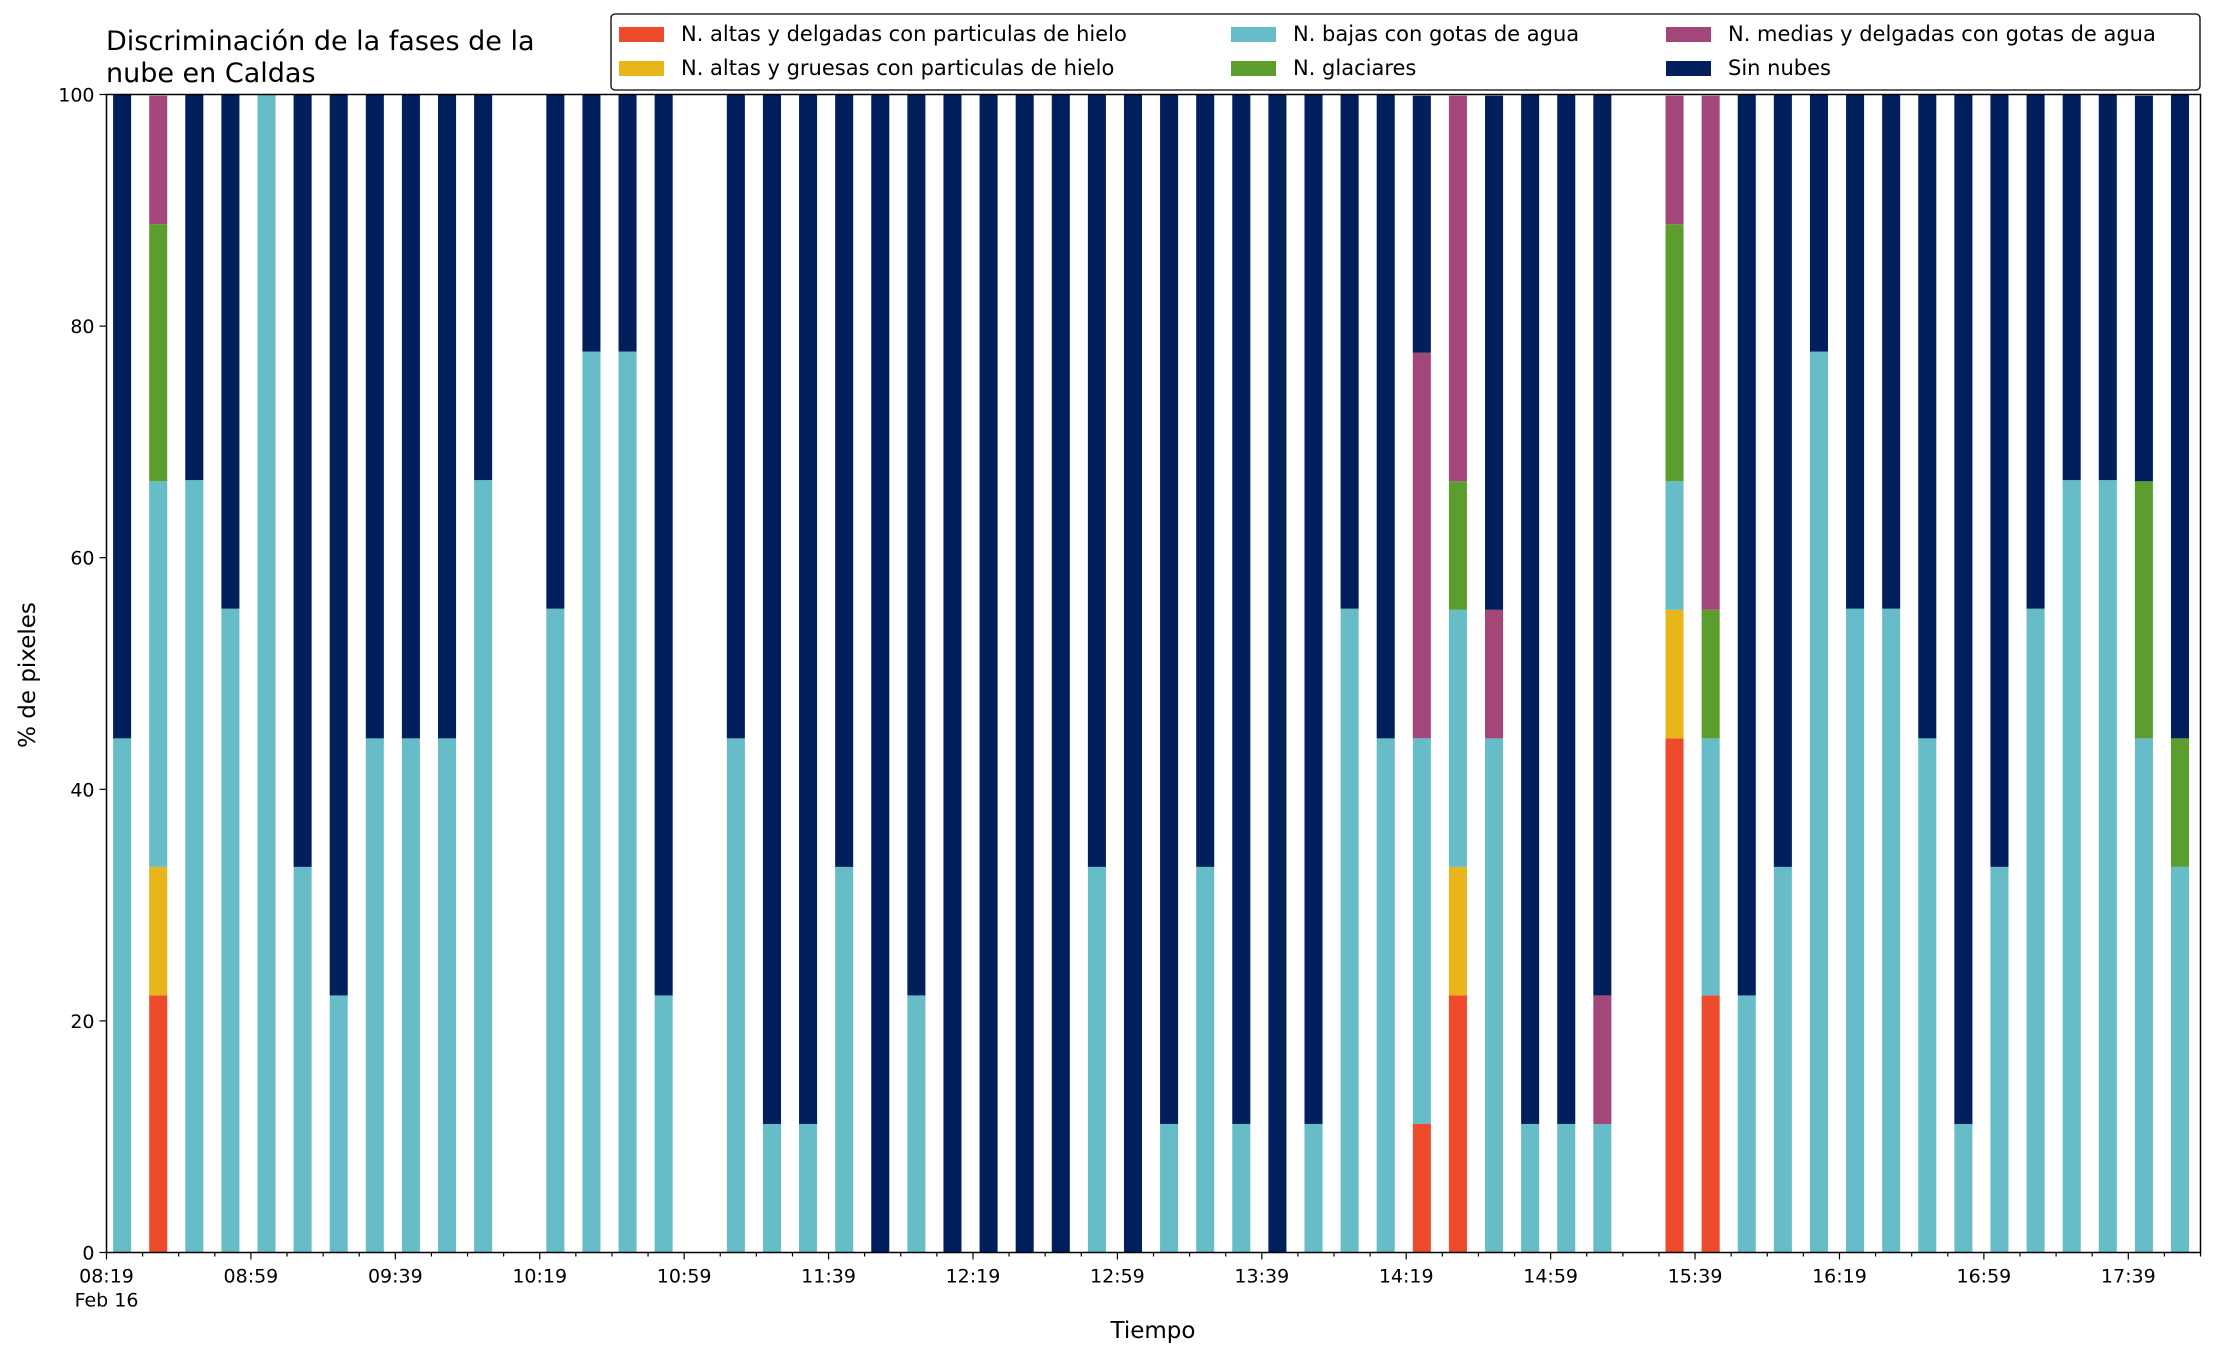 This screenshot has height=1355, width=2216. I want to click on x-tick-label: 08:19, so click(106, 1277).